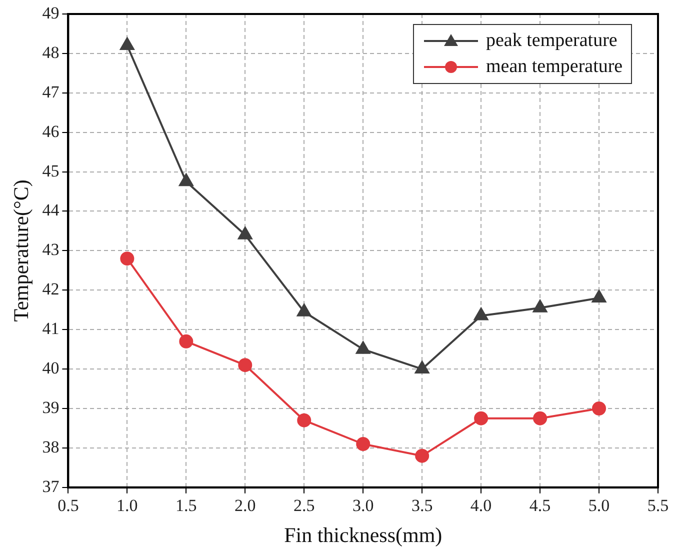 This screenshot has height=559, width=686. Describe the element at coordinates (51, 328) in the screenshot. I see `y-tick-label: 41` at that location.